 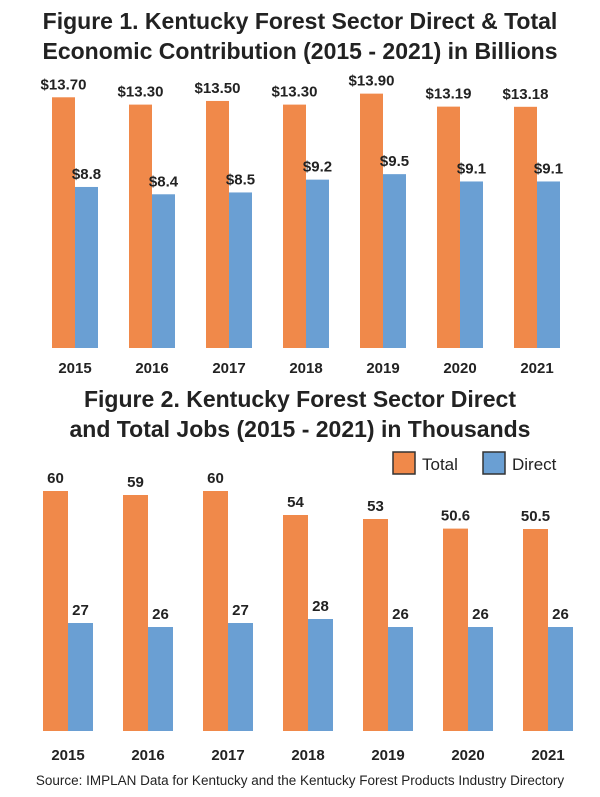 I want to click on data-label-total-2020: 50.6, so click(x=455, y=516).